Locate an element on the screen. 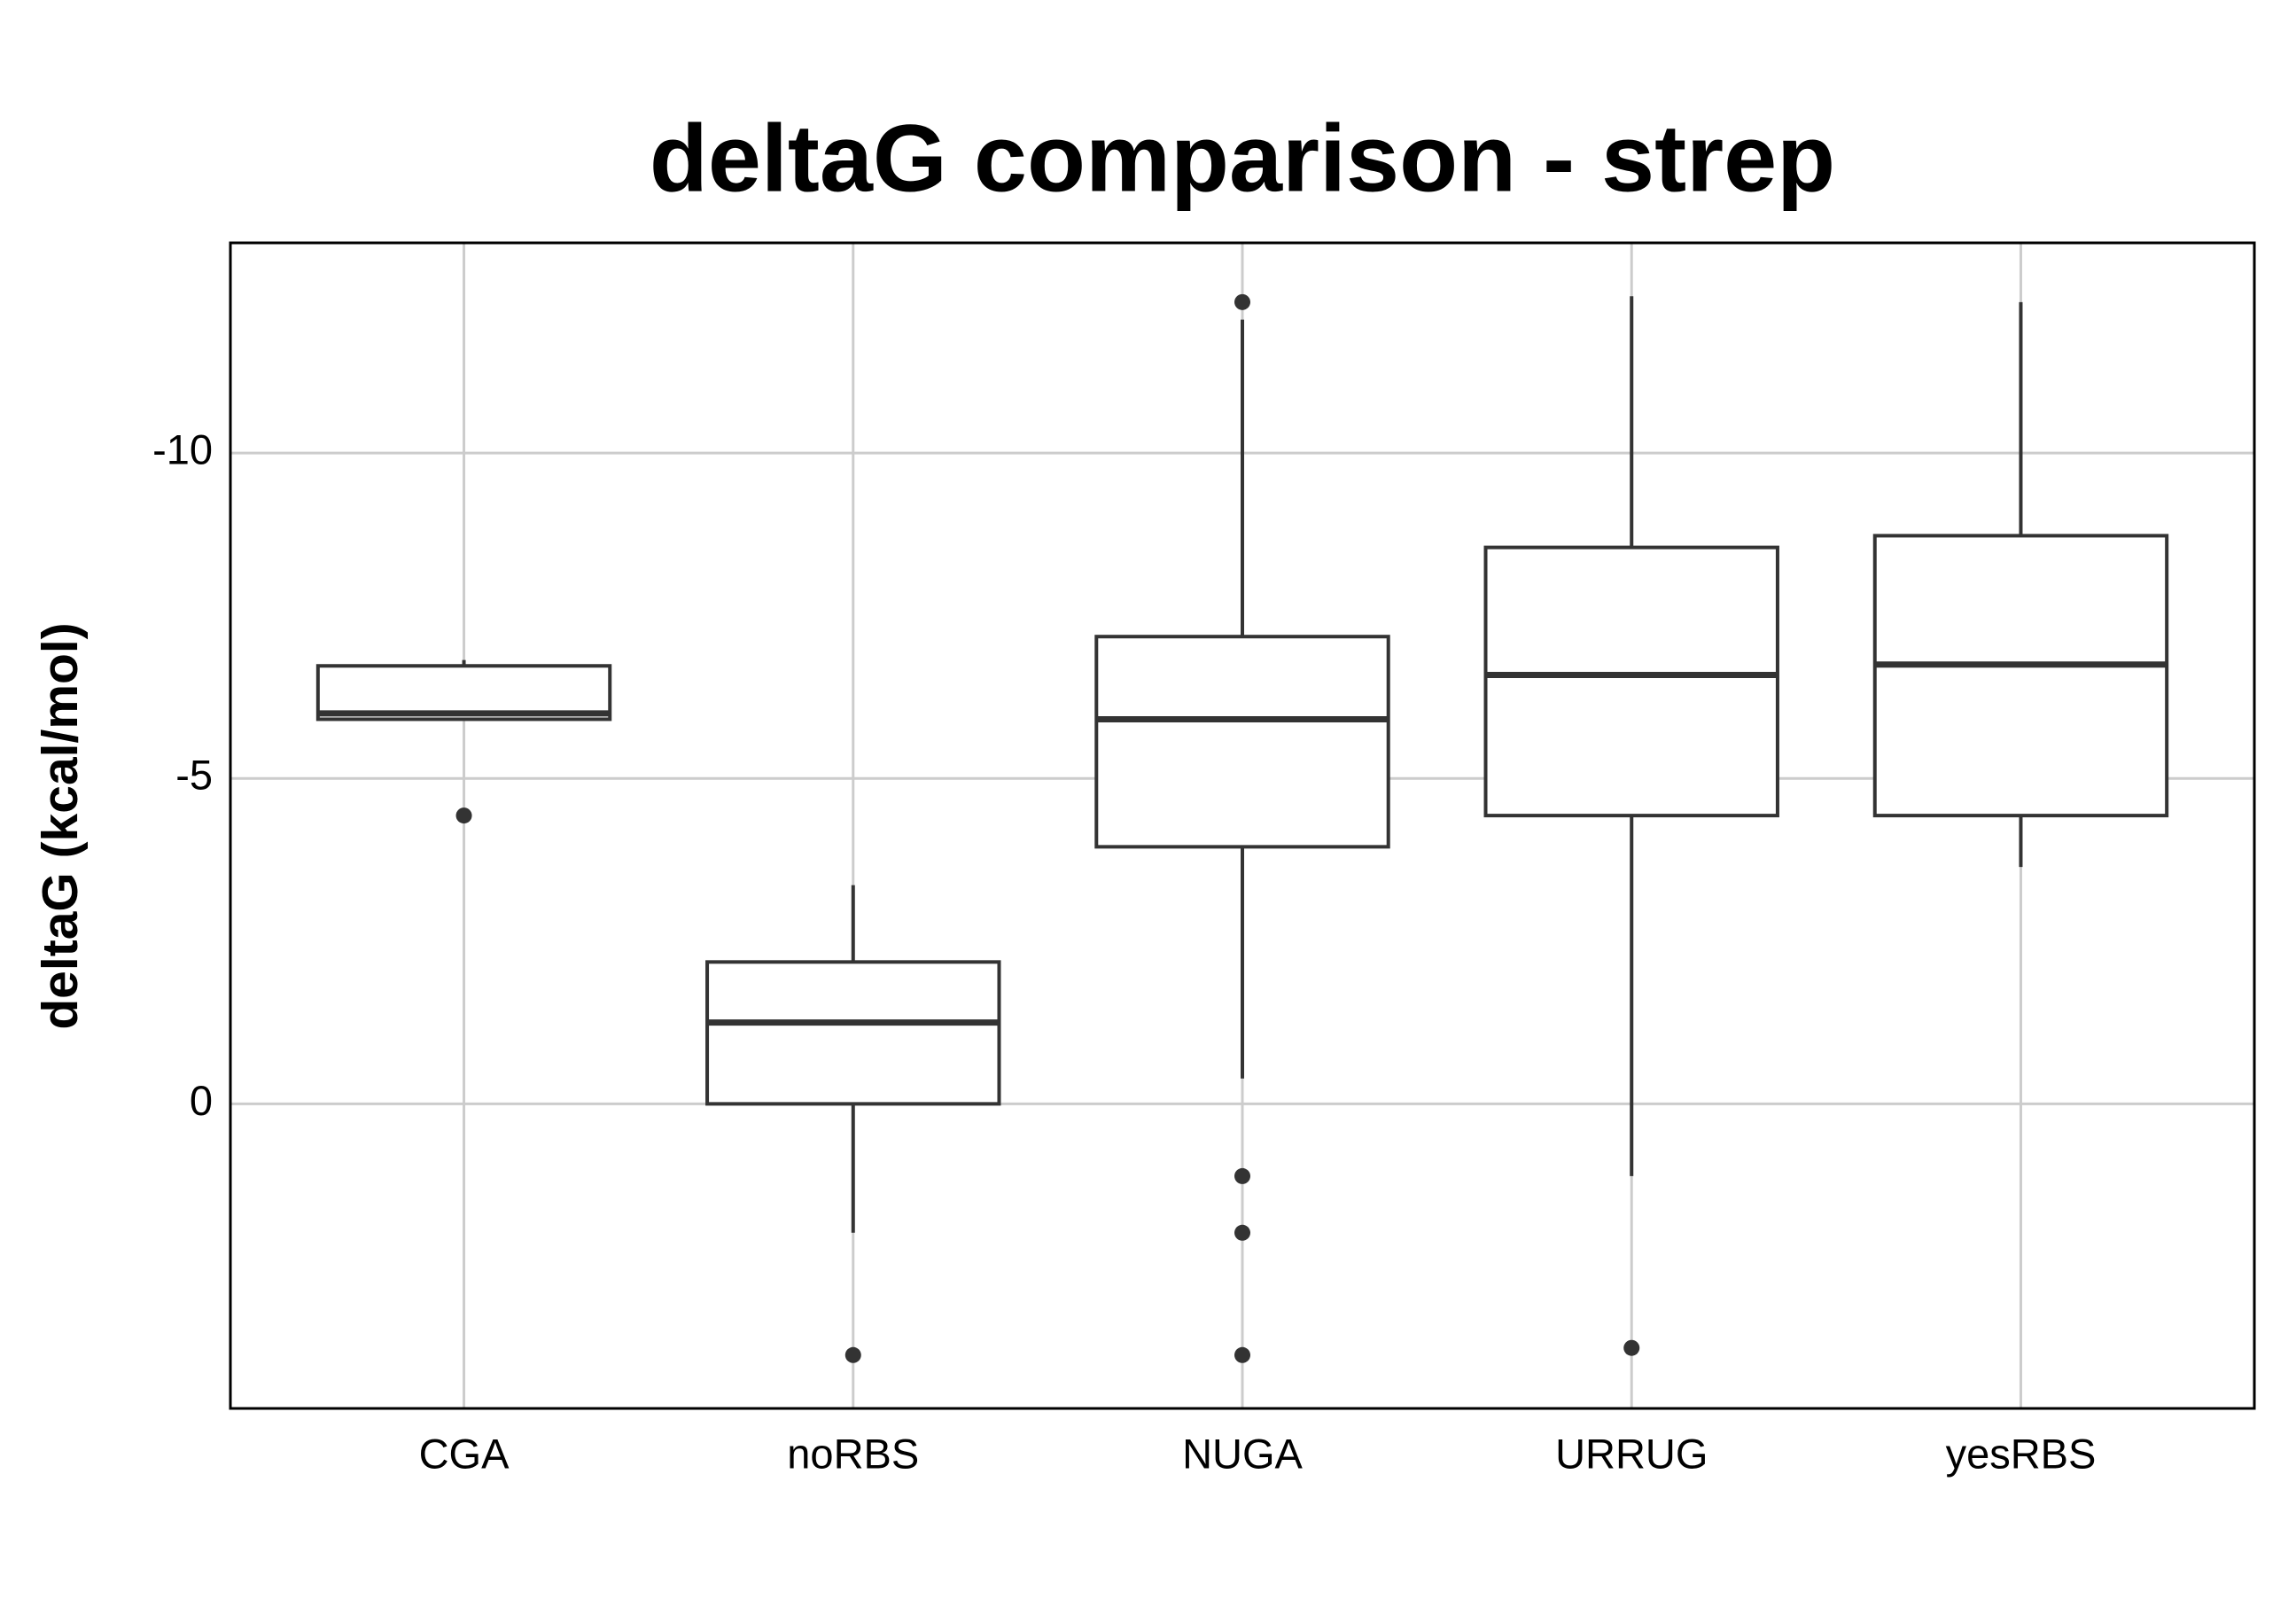 This screenshot has height=1599, width=2296. y-tick-label: -10 is located at coordinates (182, 449).